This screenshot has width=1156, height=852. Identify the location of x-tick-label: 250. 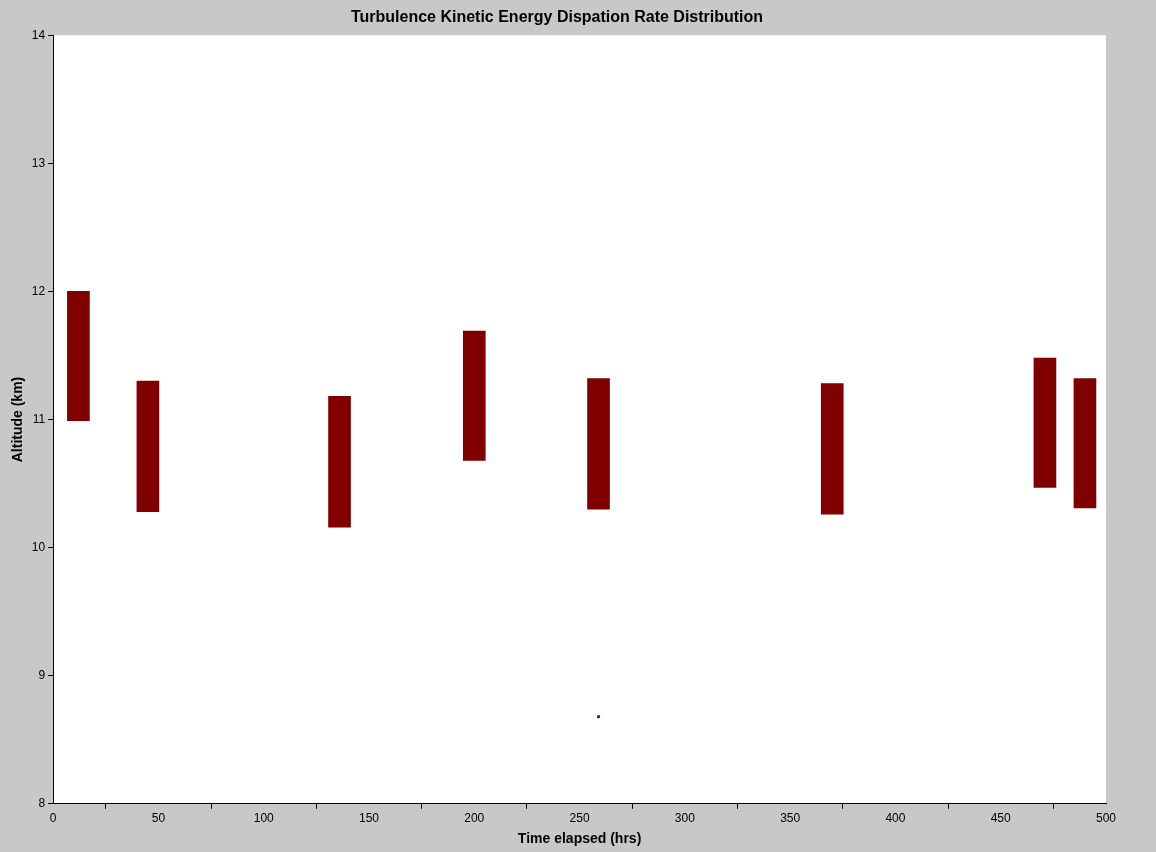
(579, 818).